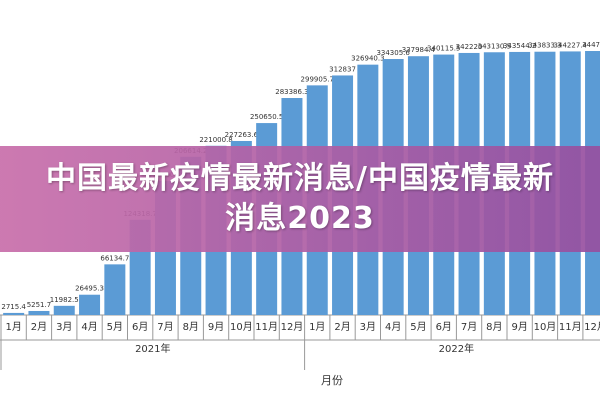  Describe the element at coordinates (332, 380) in the screenshot. I see `x-axis-title: 月份` at that location.